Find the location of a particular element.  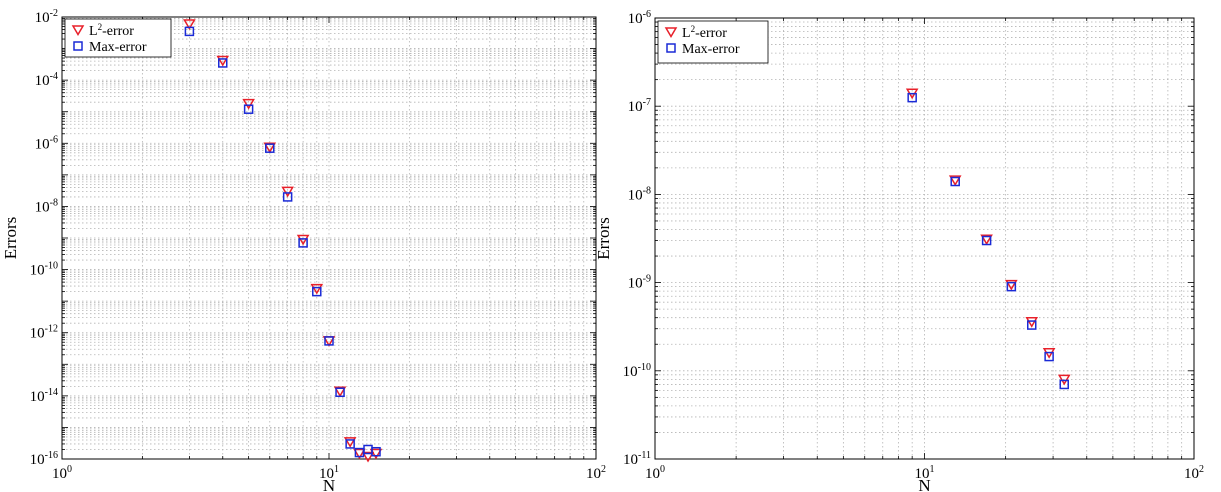

y-tick-label: 10⁻¹² is located at coordinates (44, 333).